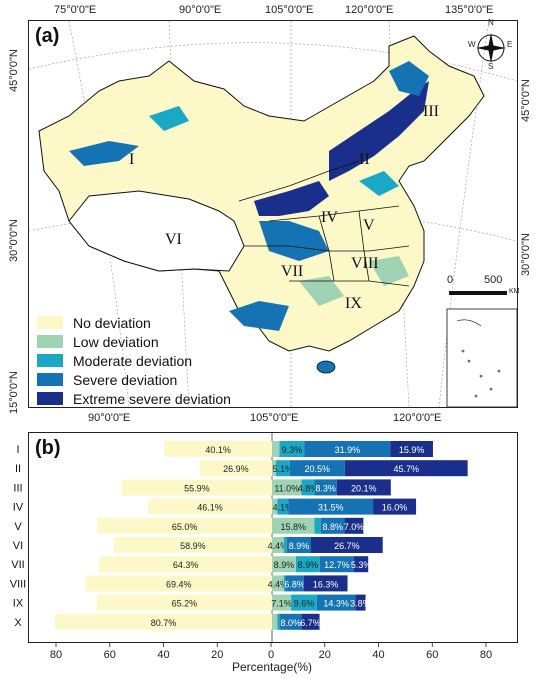 The image size is (539, 679). Describe the element at coordinates (336, 604) in the screenshot. I see `bar-label: 14.3%` at that location.